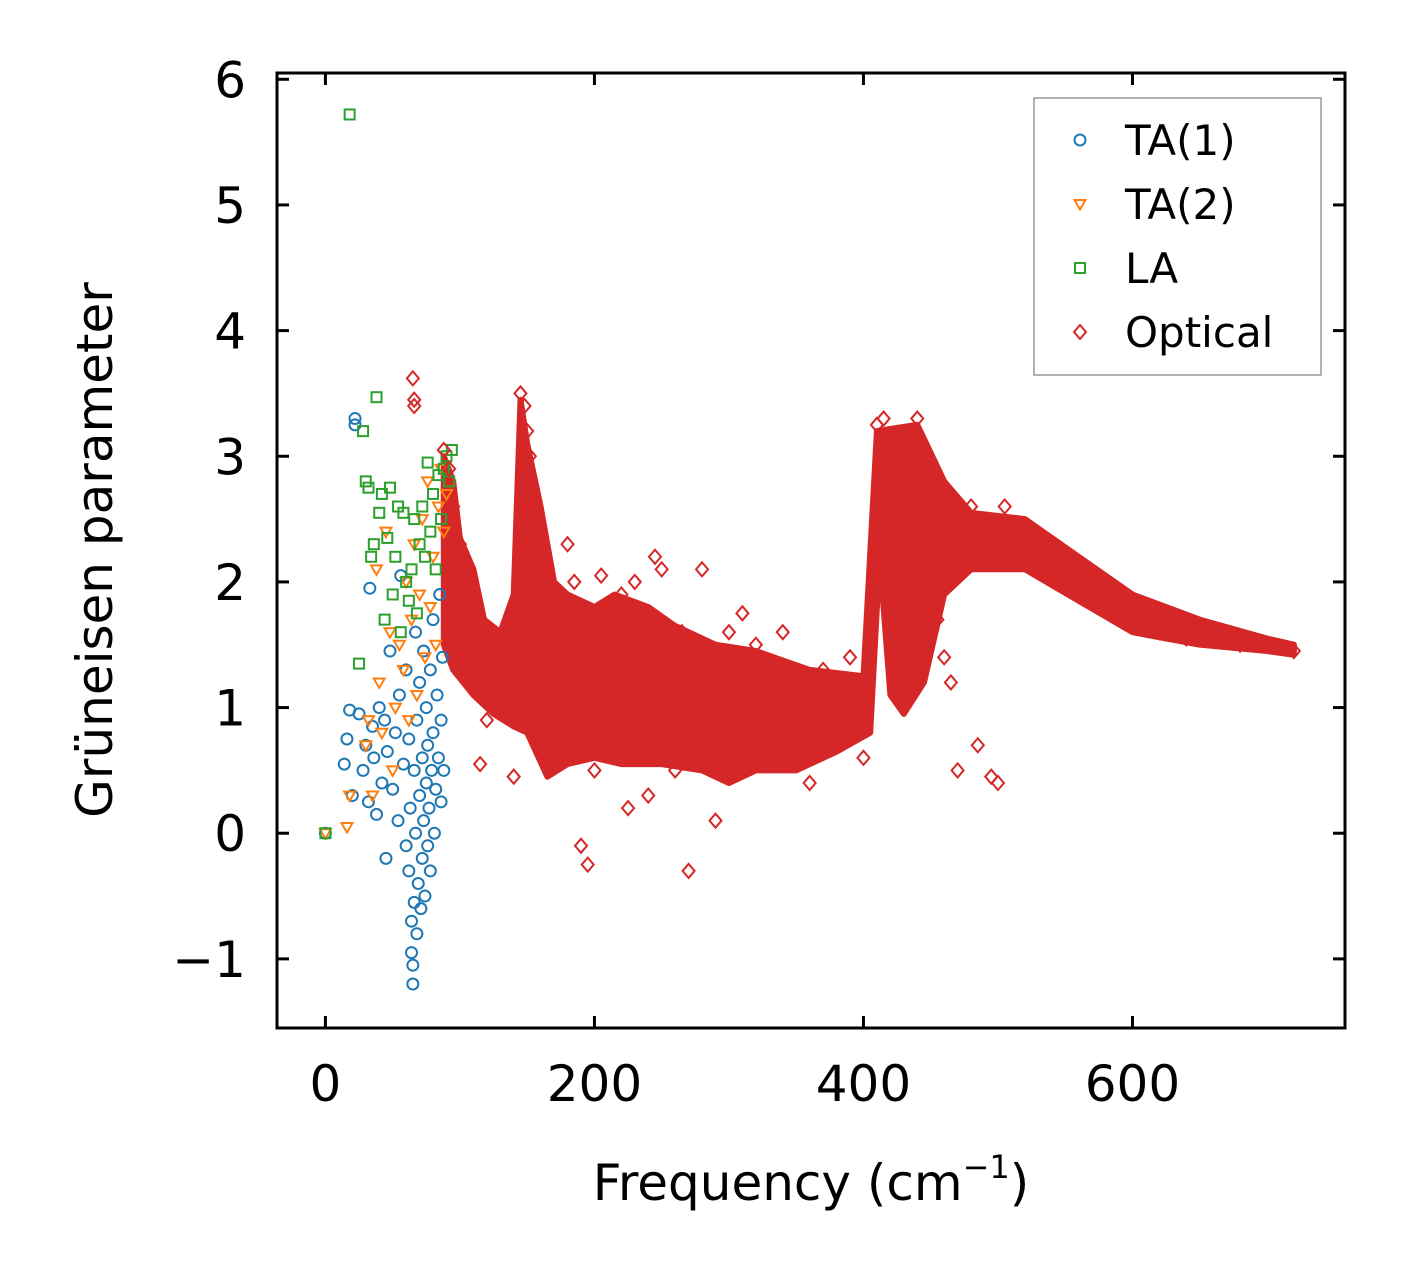  Describe the element at coordinates (230, 206) in the screenshot. I see `y-tick-label: 5` at that location.